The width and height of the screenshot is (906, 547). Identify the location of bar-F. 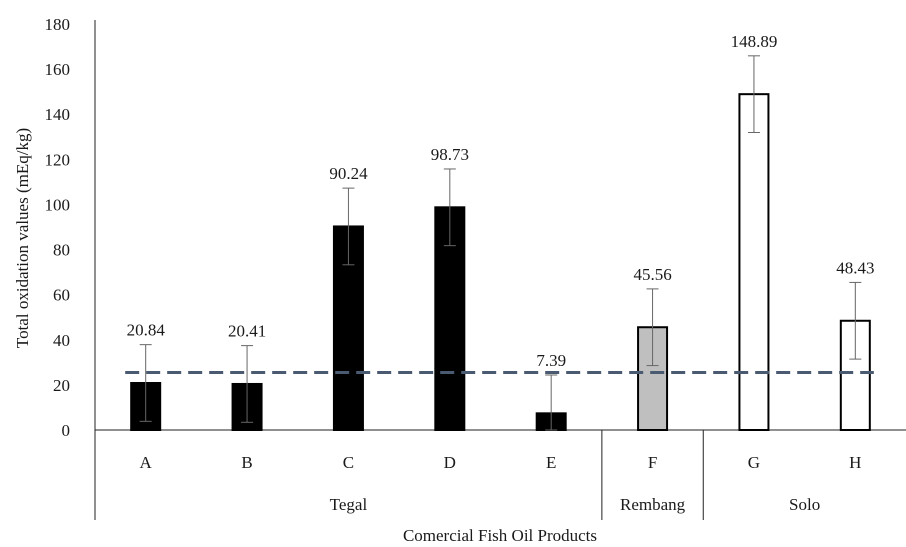
(653, 378).